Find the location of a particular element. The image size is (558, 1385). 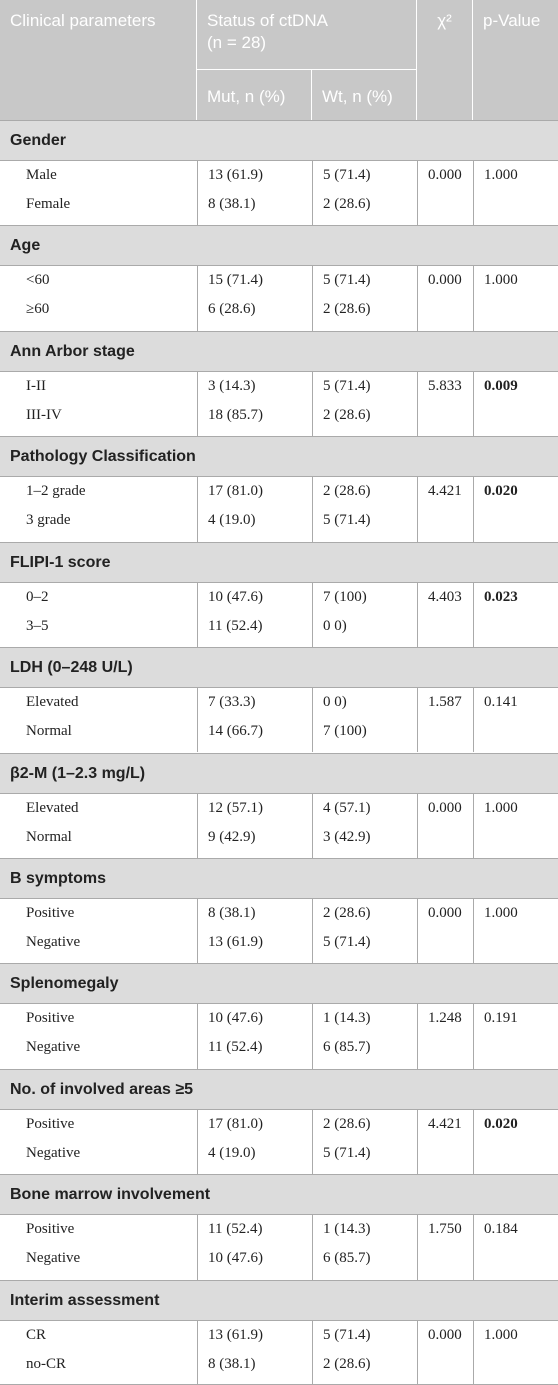

group-header: Bone marrow involvement is located at coordinates (279, 1194).